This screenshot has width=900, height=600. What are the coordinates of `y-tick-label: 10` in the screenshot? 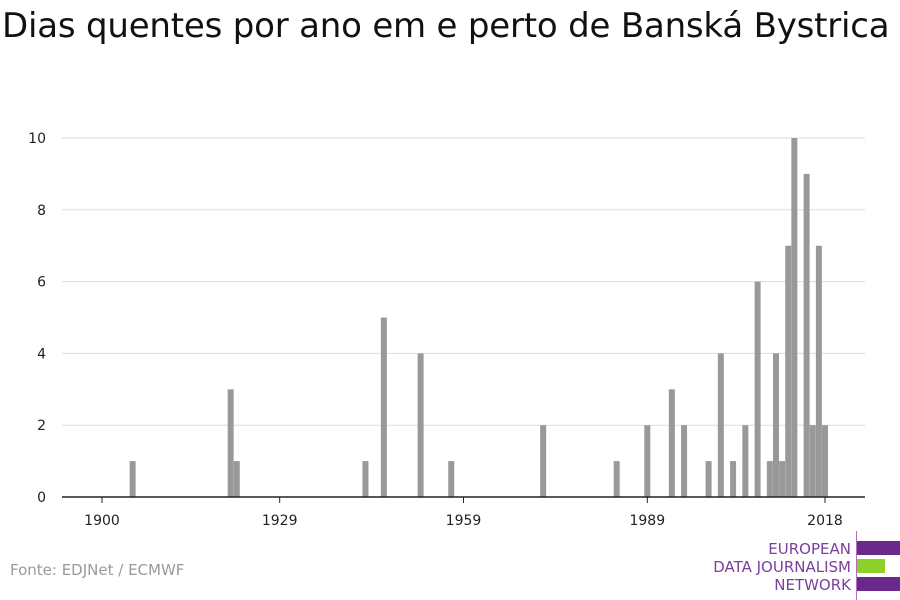 It's located at (37, 139).